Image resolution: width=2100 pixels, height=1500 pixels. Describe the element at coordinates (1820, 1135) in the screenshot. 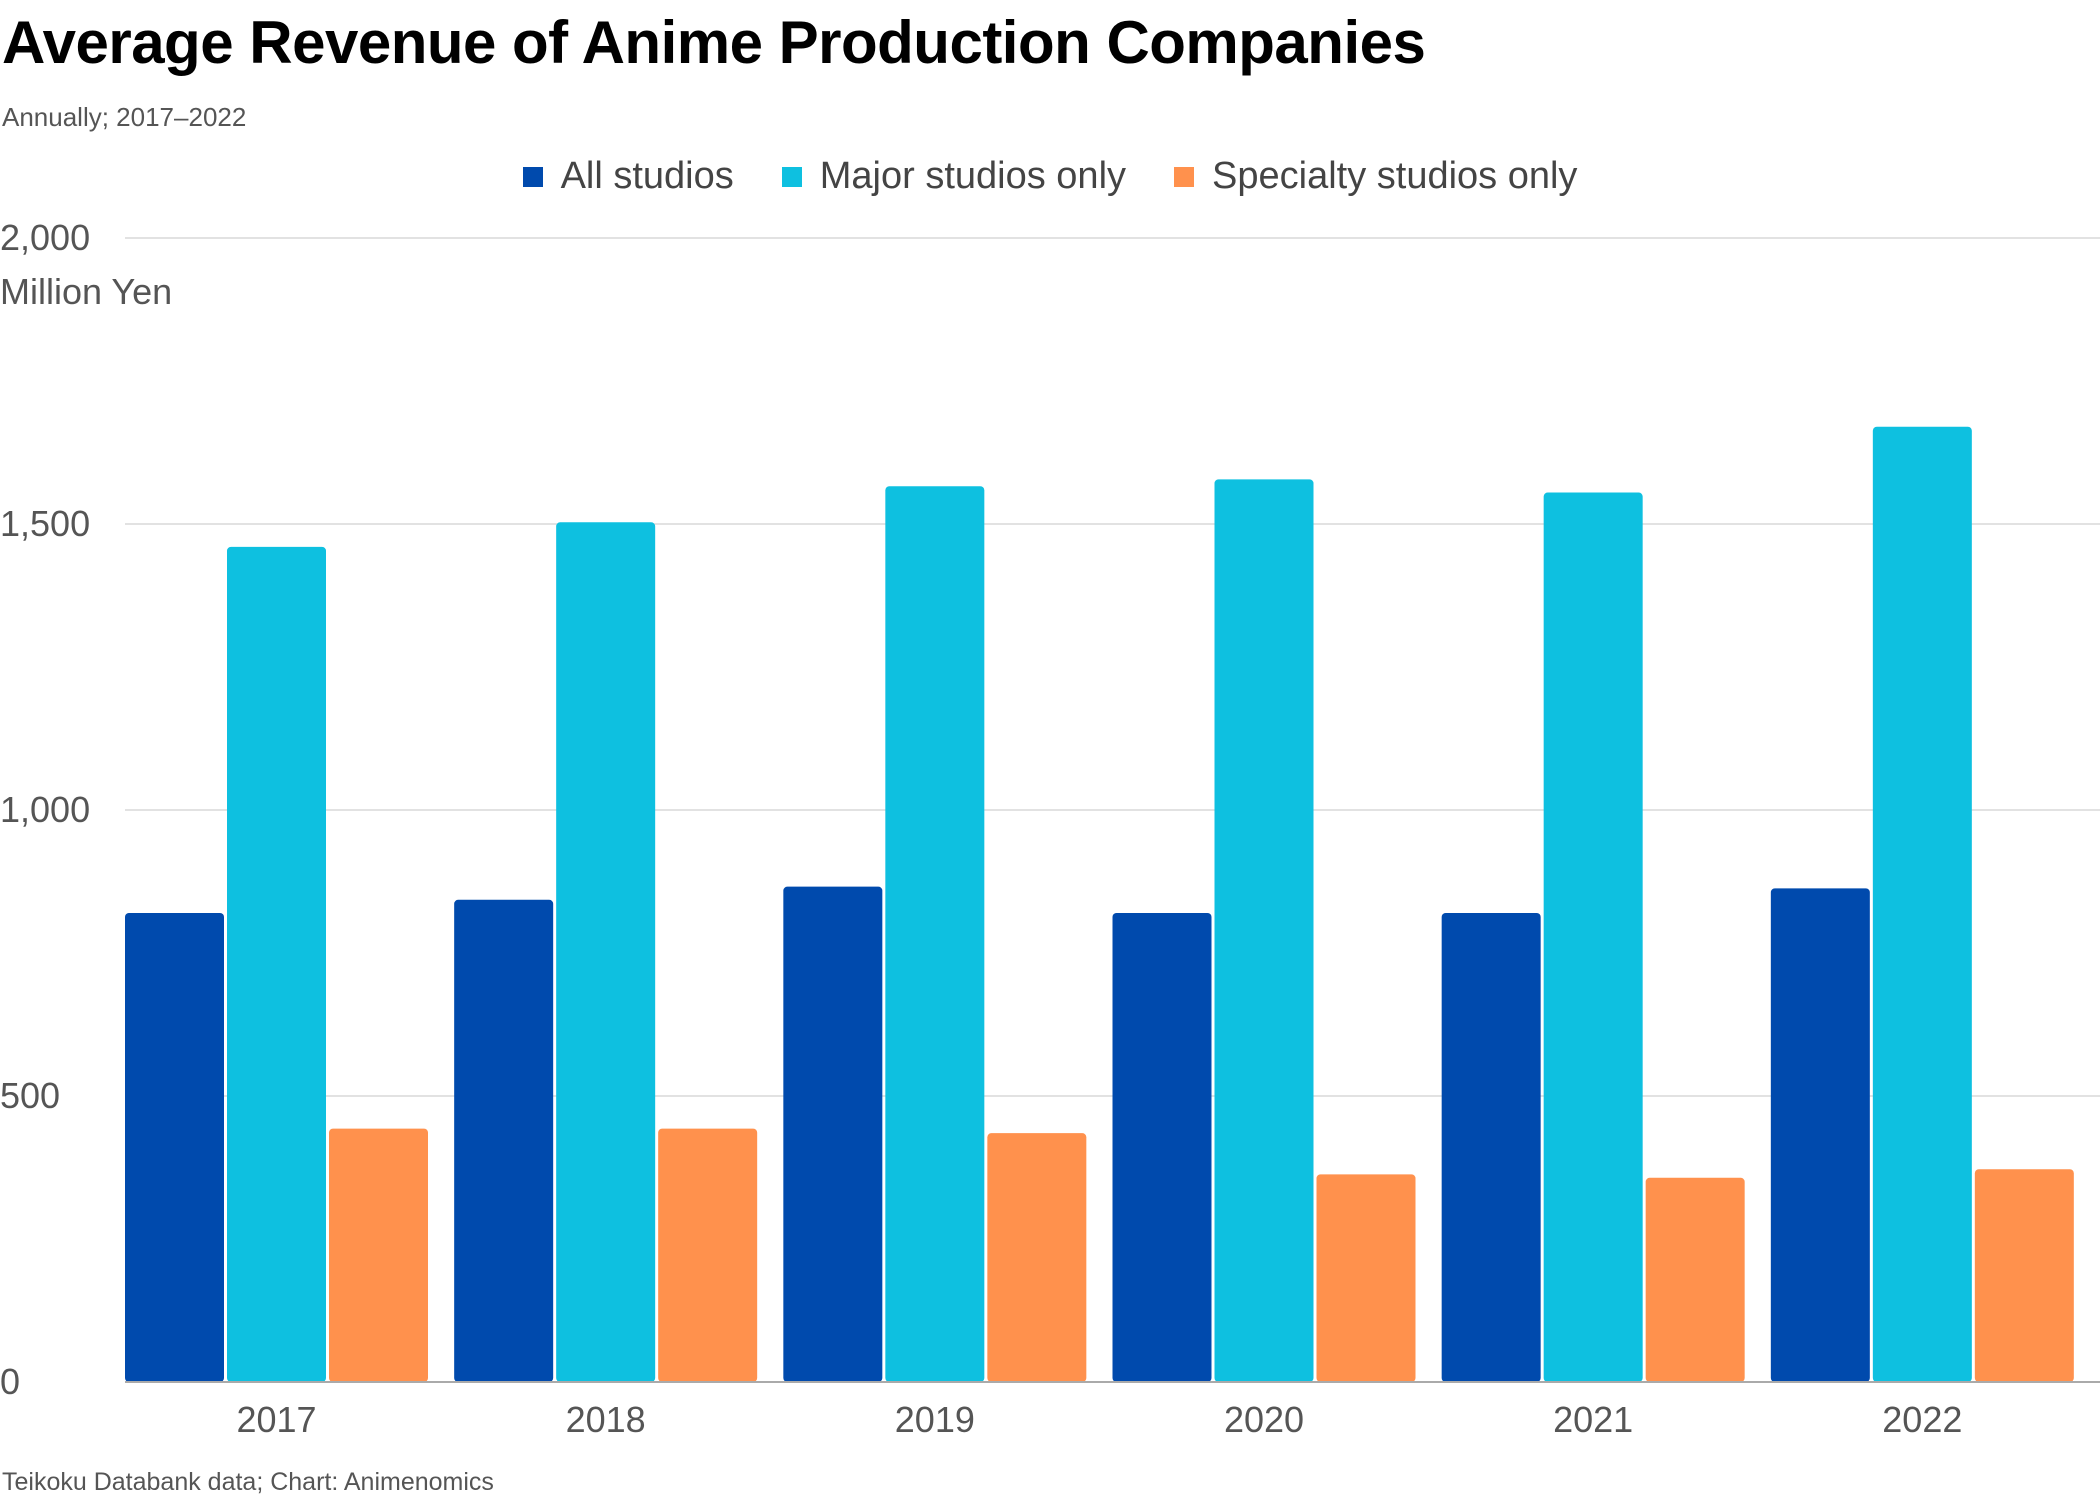

I see `bar-all-studios-2022` at that location.